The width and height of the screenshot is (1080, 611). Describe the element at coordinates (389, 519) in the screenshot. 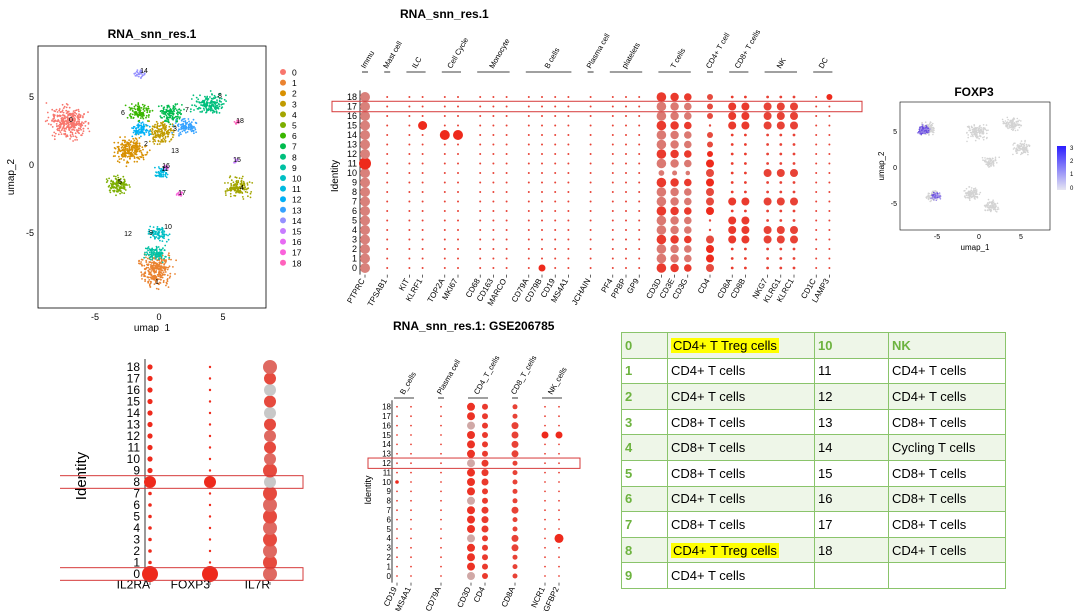

I see `identity-tick: 6` at that location.